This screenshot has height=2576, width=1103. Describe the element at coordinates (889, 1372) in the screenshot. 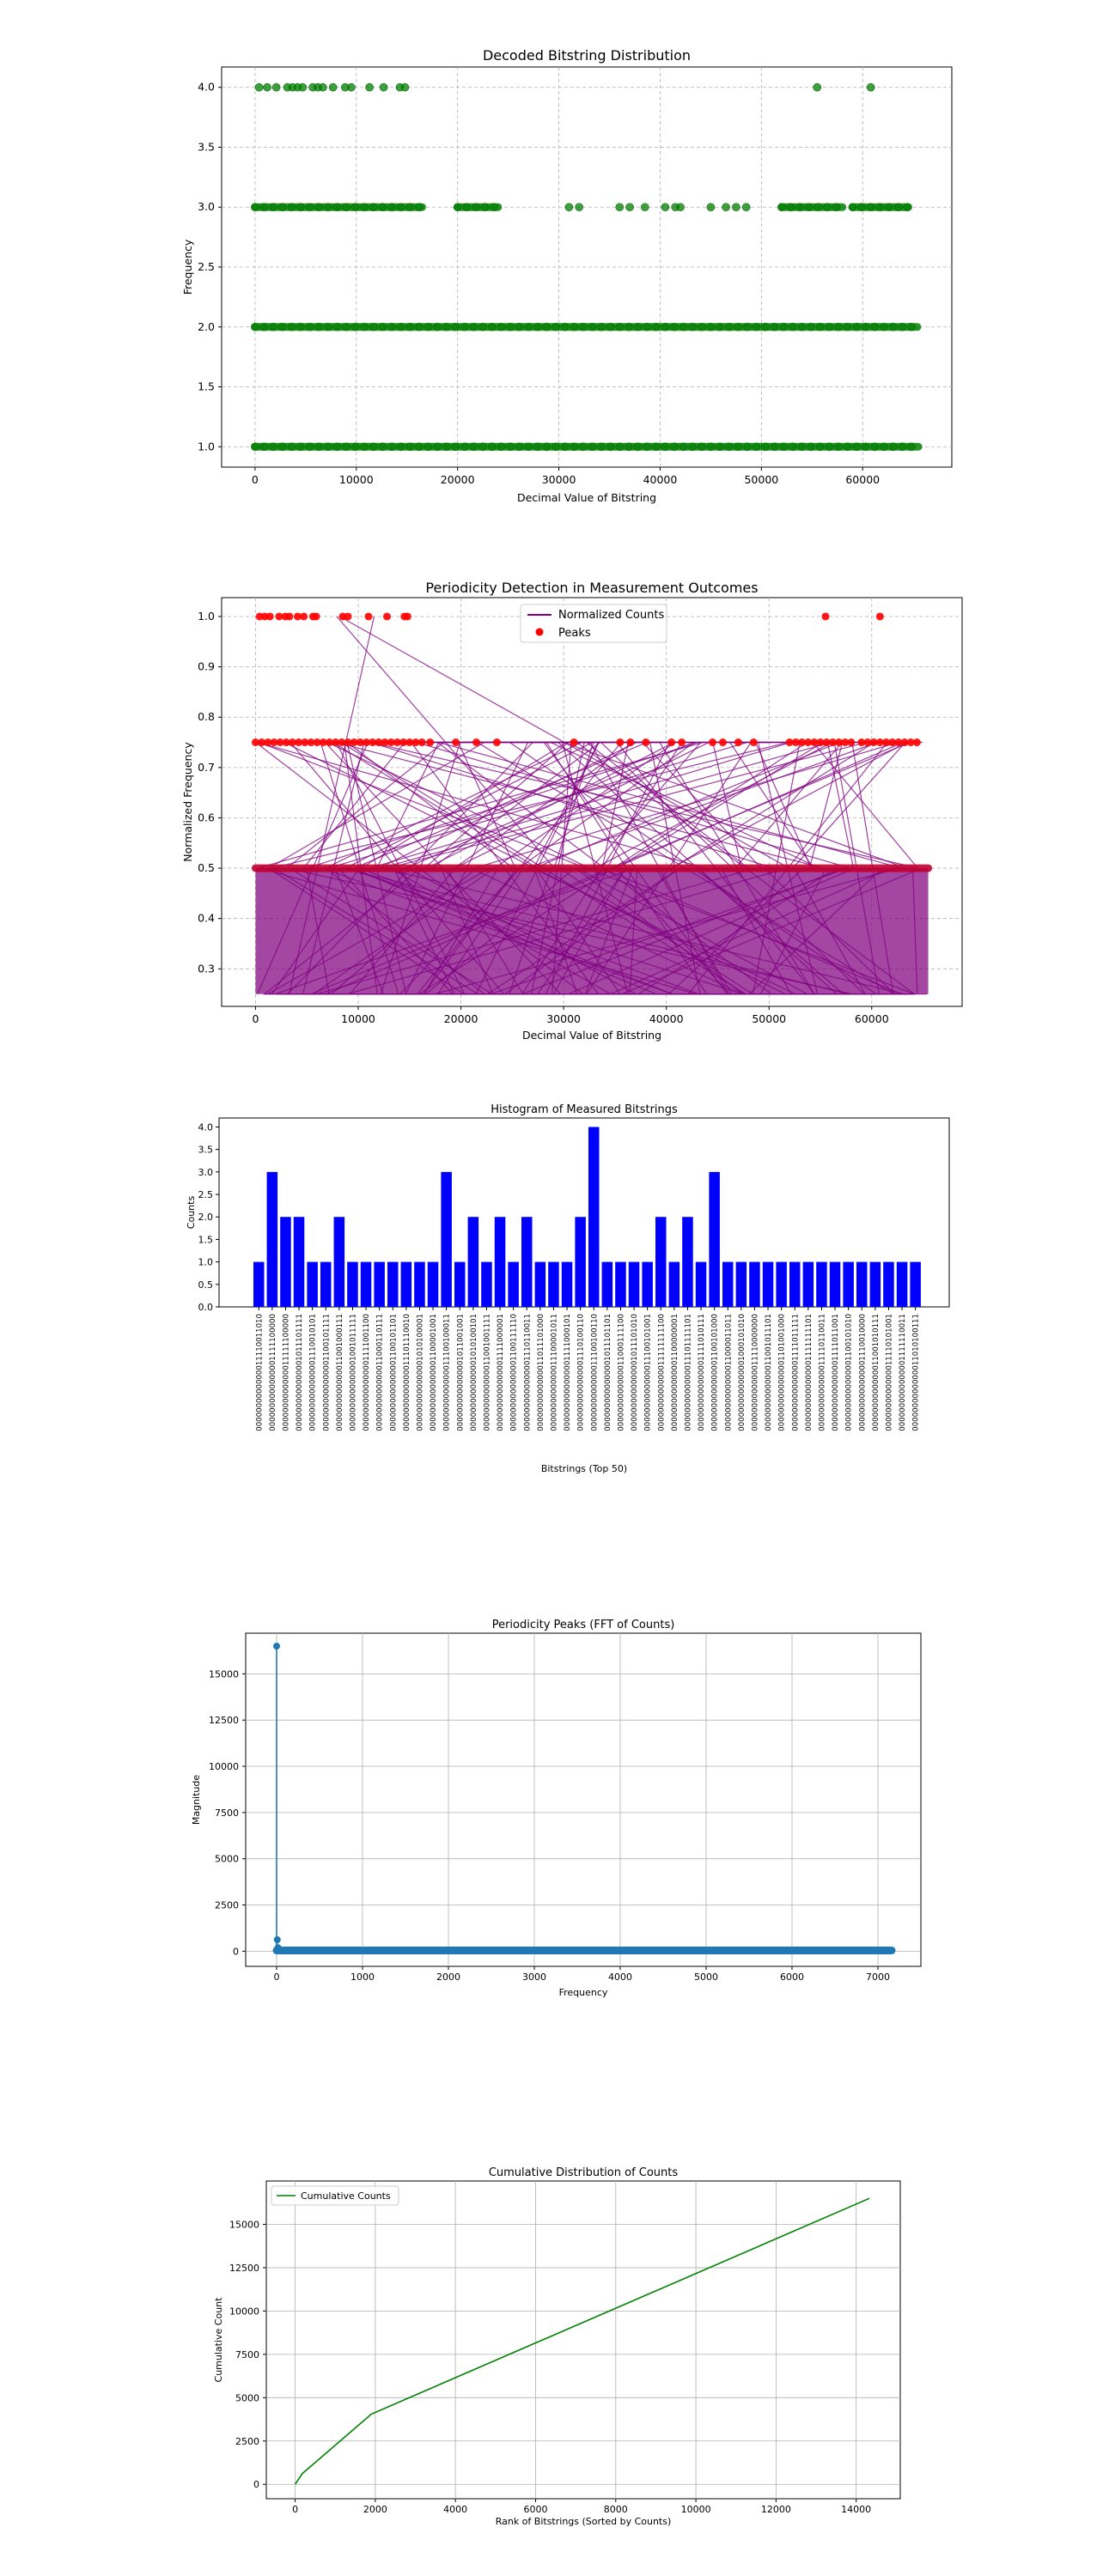

I see `x-tick-label: 0000000000000011110101001` at that location.